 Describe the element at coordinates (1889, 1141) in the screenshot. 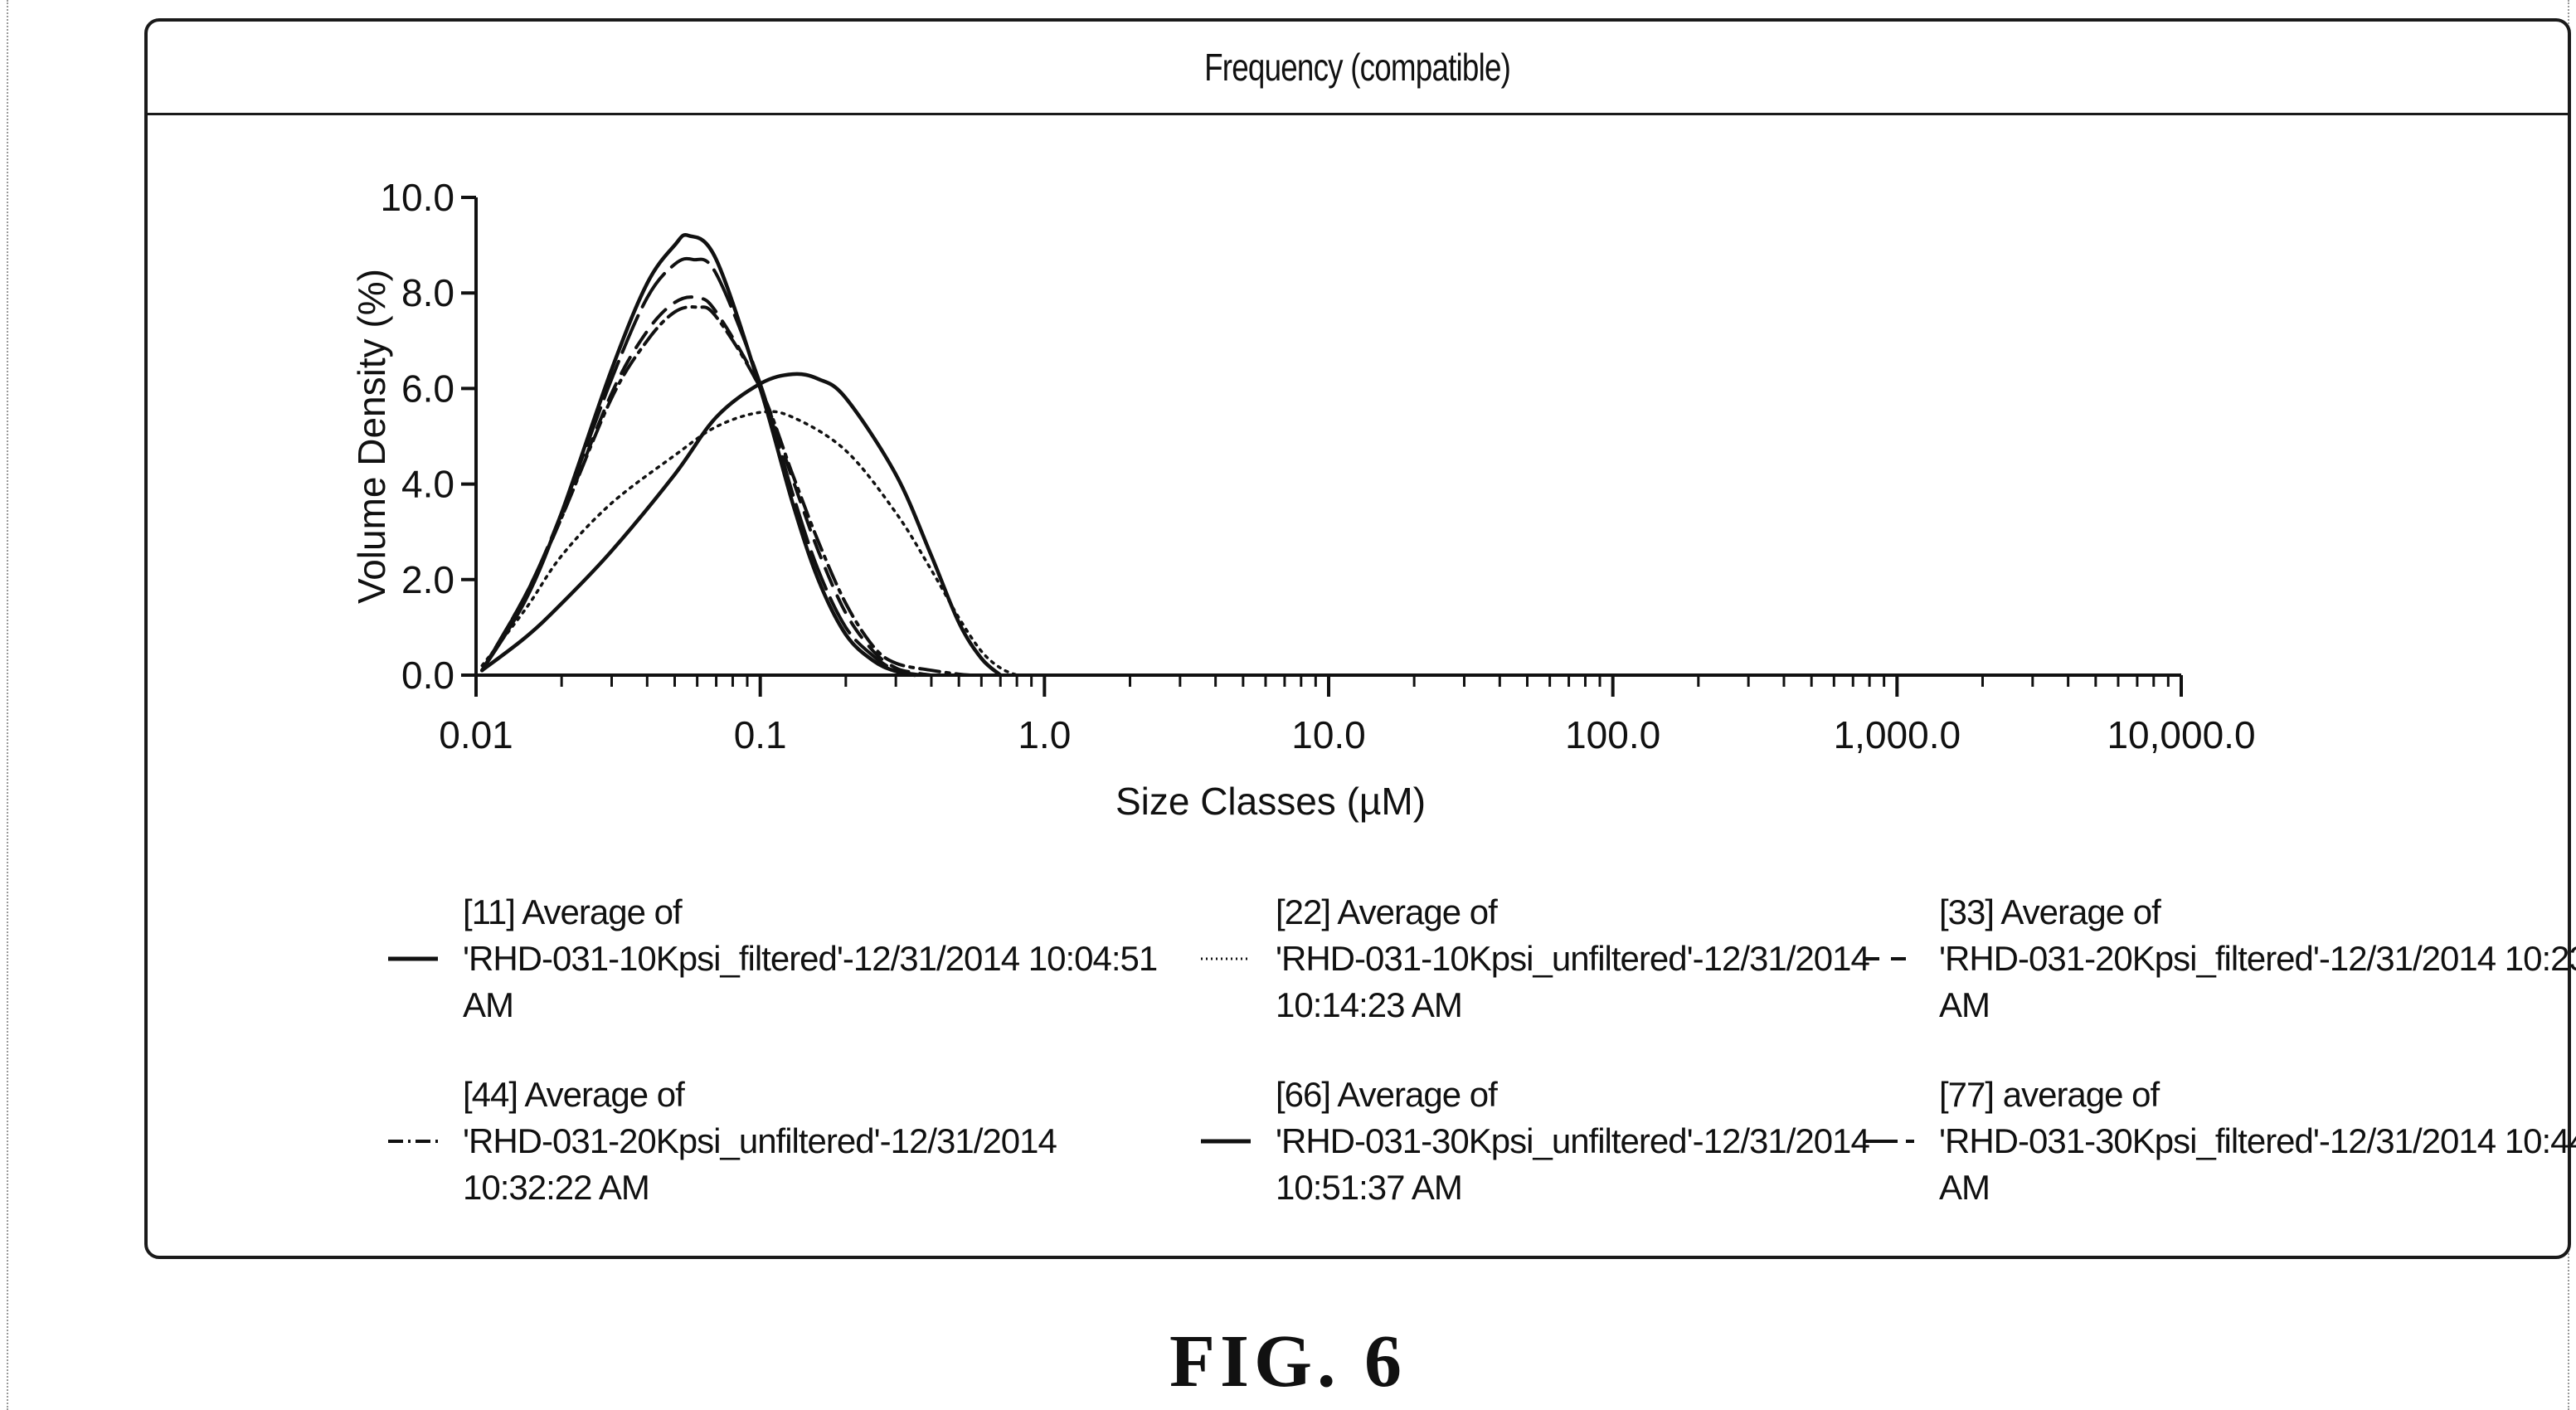

I see `legend-swatch-longdash` at that location.